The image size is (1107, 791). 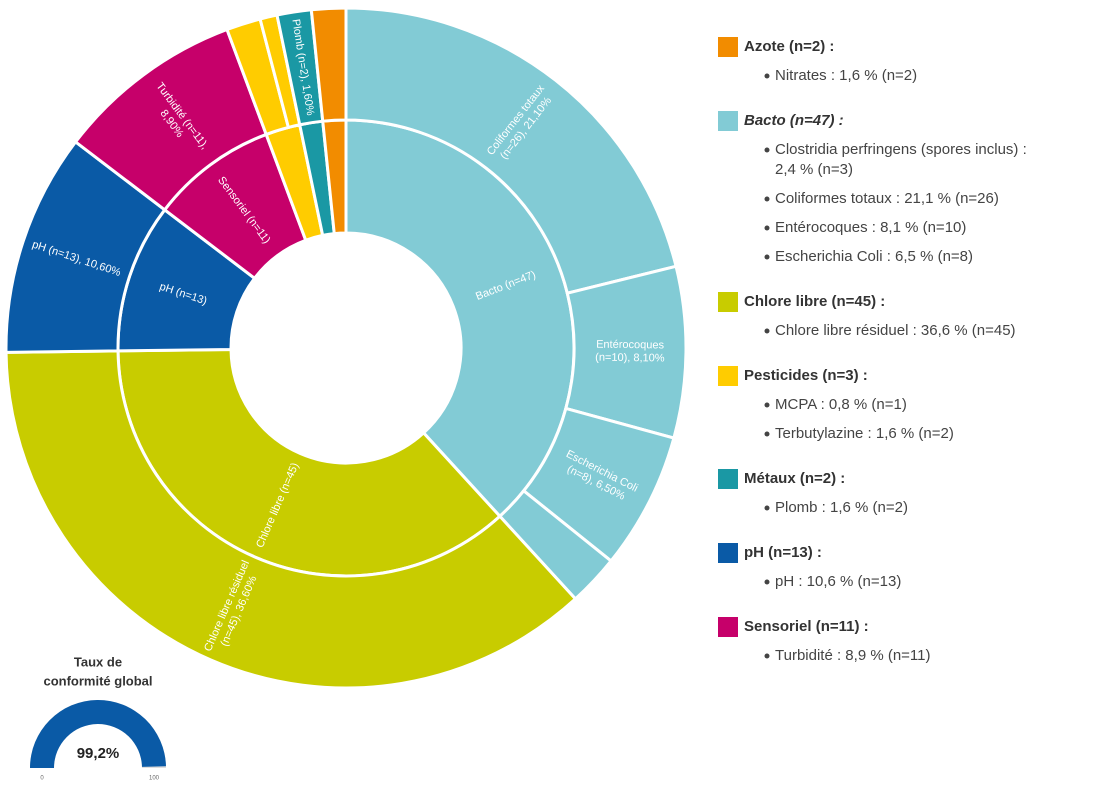 I want to click on legend-title: Métaux (n=2) :, so click(x=794, y=478).